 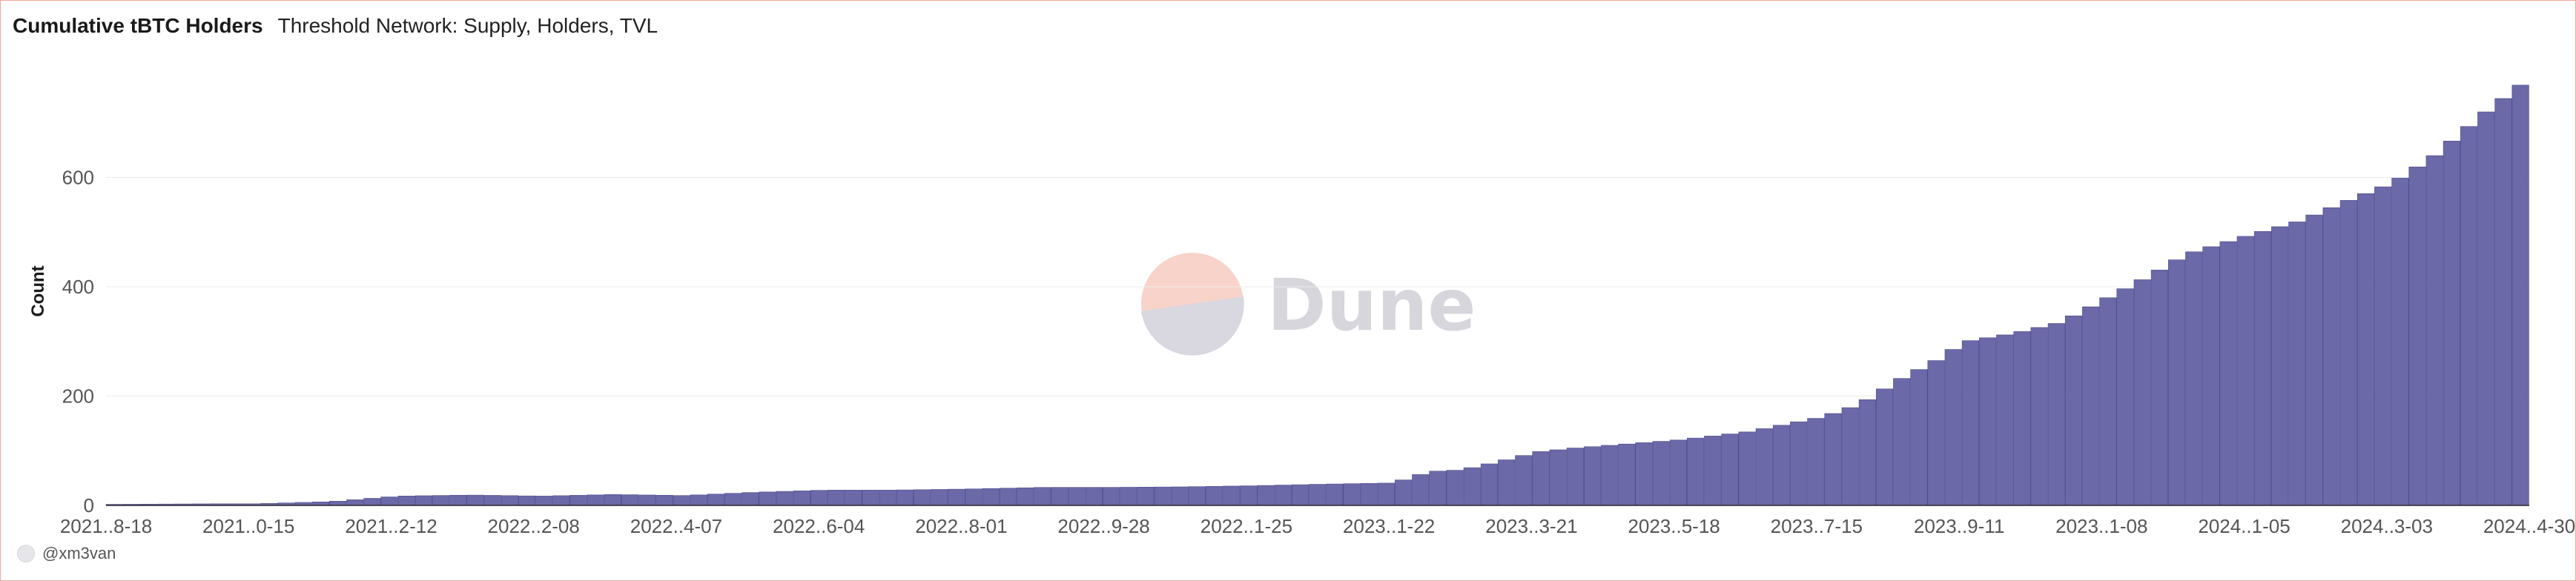 I want to click on author-footer: @xm3van, so click(x=66, y=553).